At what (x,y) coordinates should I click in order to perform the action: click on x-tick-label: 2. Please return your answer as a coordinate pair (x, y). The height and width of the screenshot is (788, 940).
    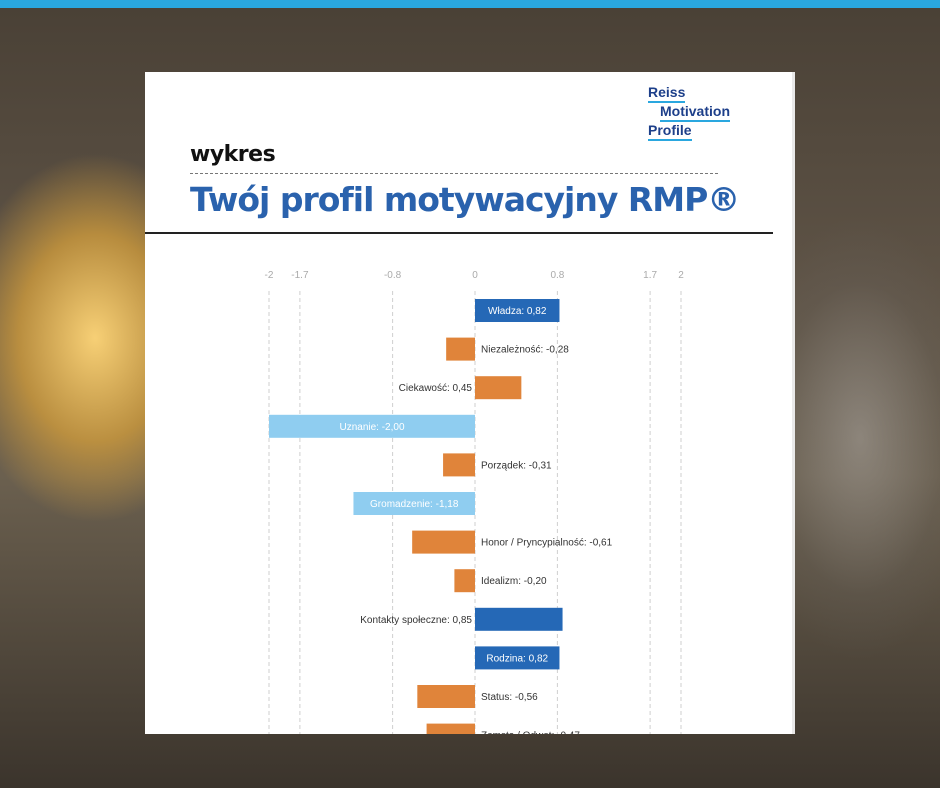
    Looking at the image, I should click on (681, 275).